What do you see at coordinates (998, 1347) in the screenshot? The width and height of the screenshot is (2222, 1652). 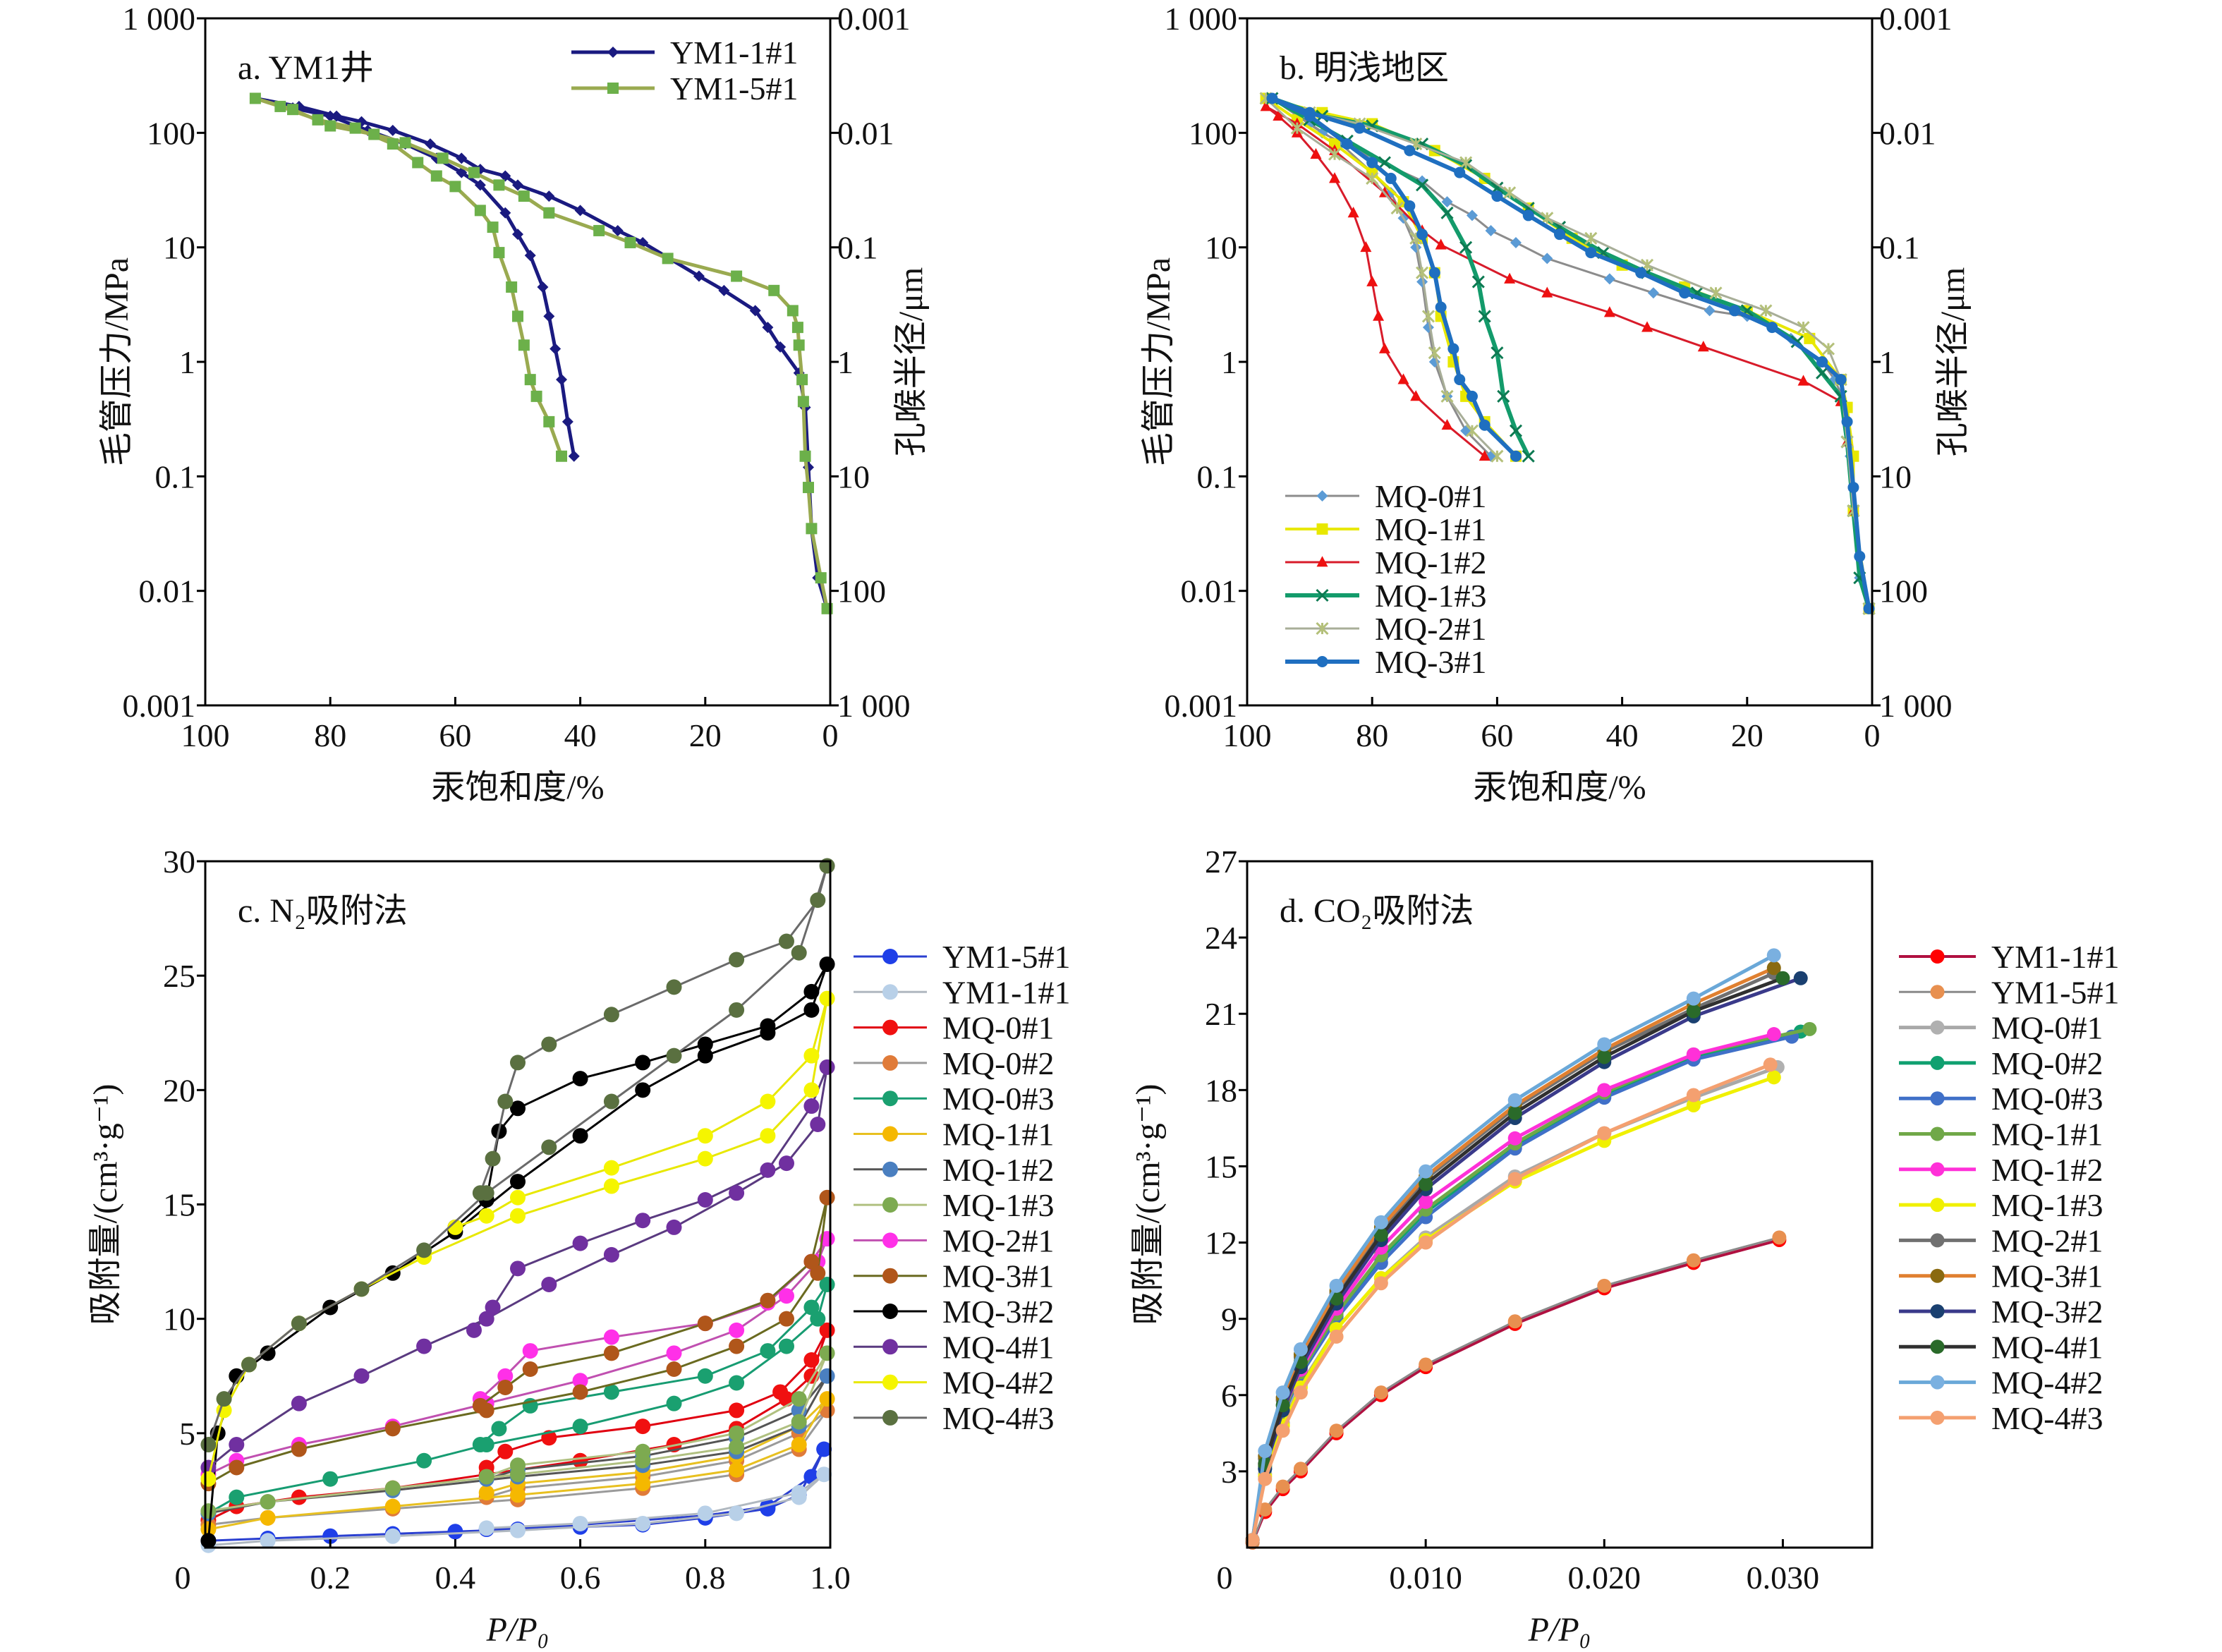 I see `legend-label: MQ-4#1` at bounding box center [998, 1347].